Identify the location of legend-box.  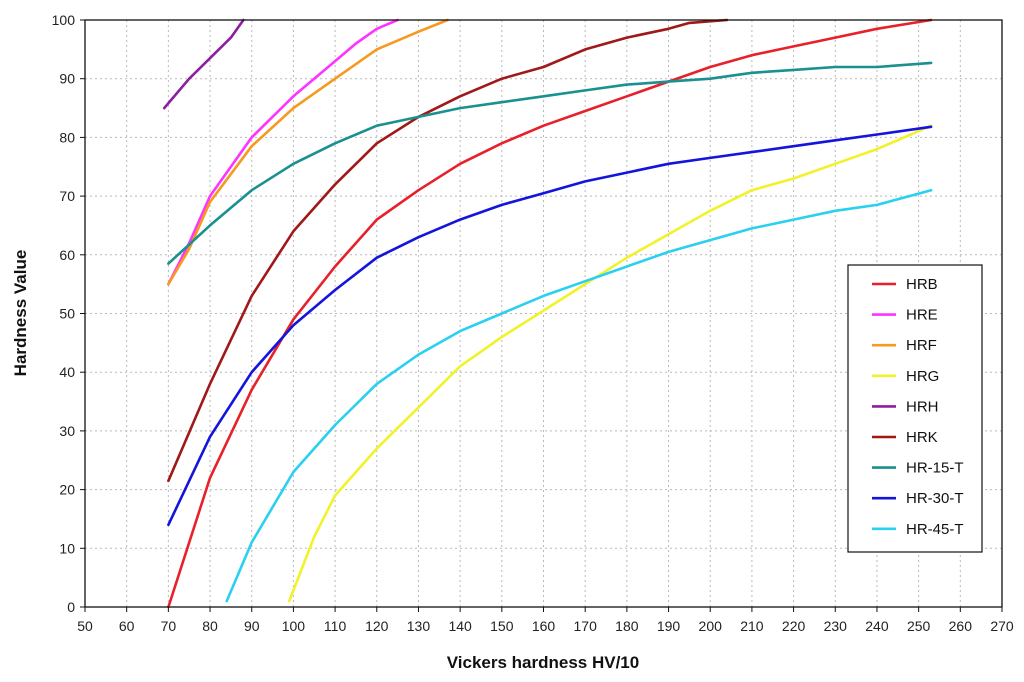
(915, 408).